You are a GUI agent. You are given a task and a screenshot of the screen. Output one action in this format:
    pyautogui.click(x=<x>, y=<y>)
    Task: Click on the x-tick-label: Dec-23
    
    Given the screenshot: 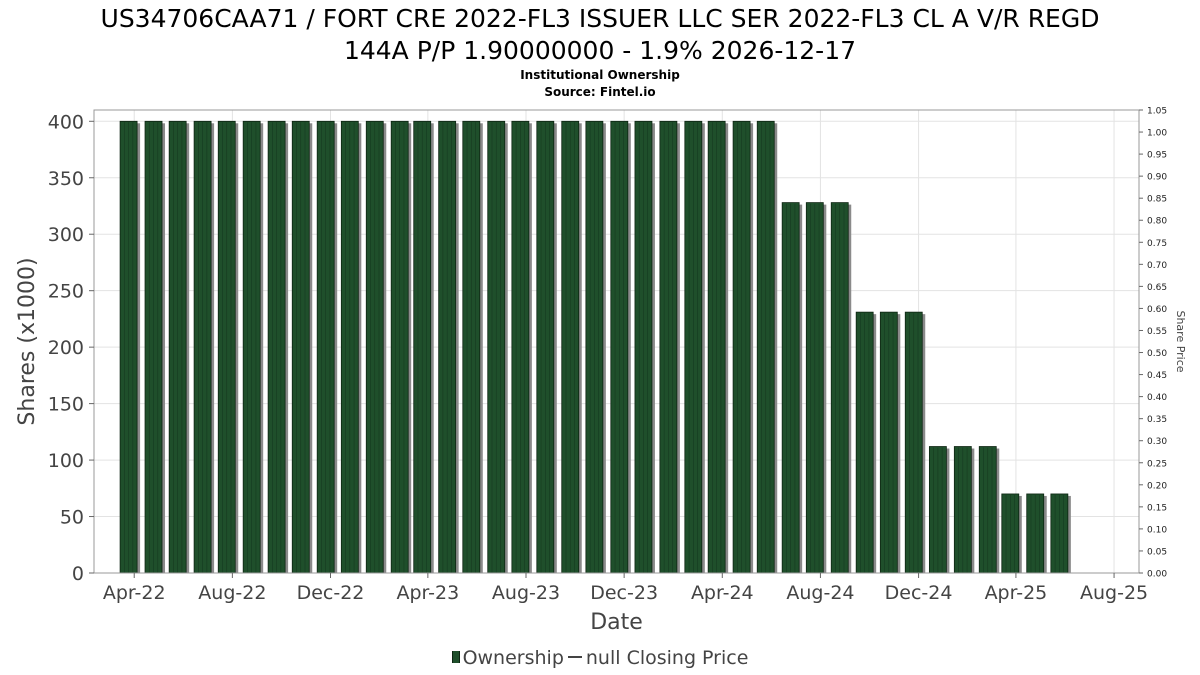 What is the action you would take?
    pyautogui.click(x=624, y=593)
    